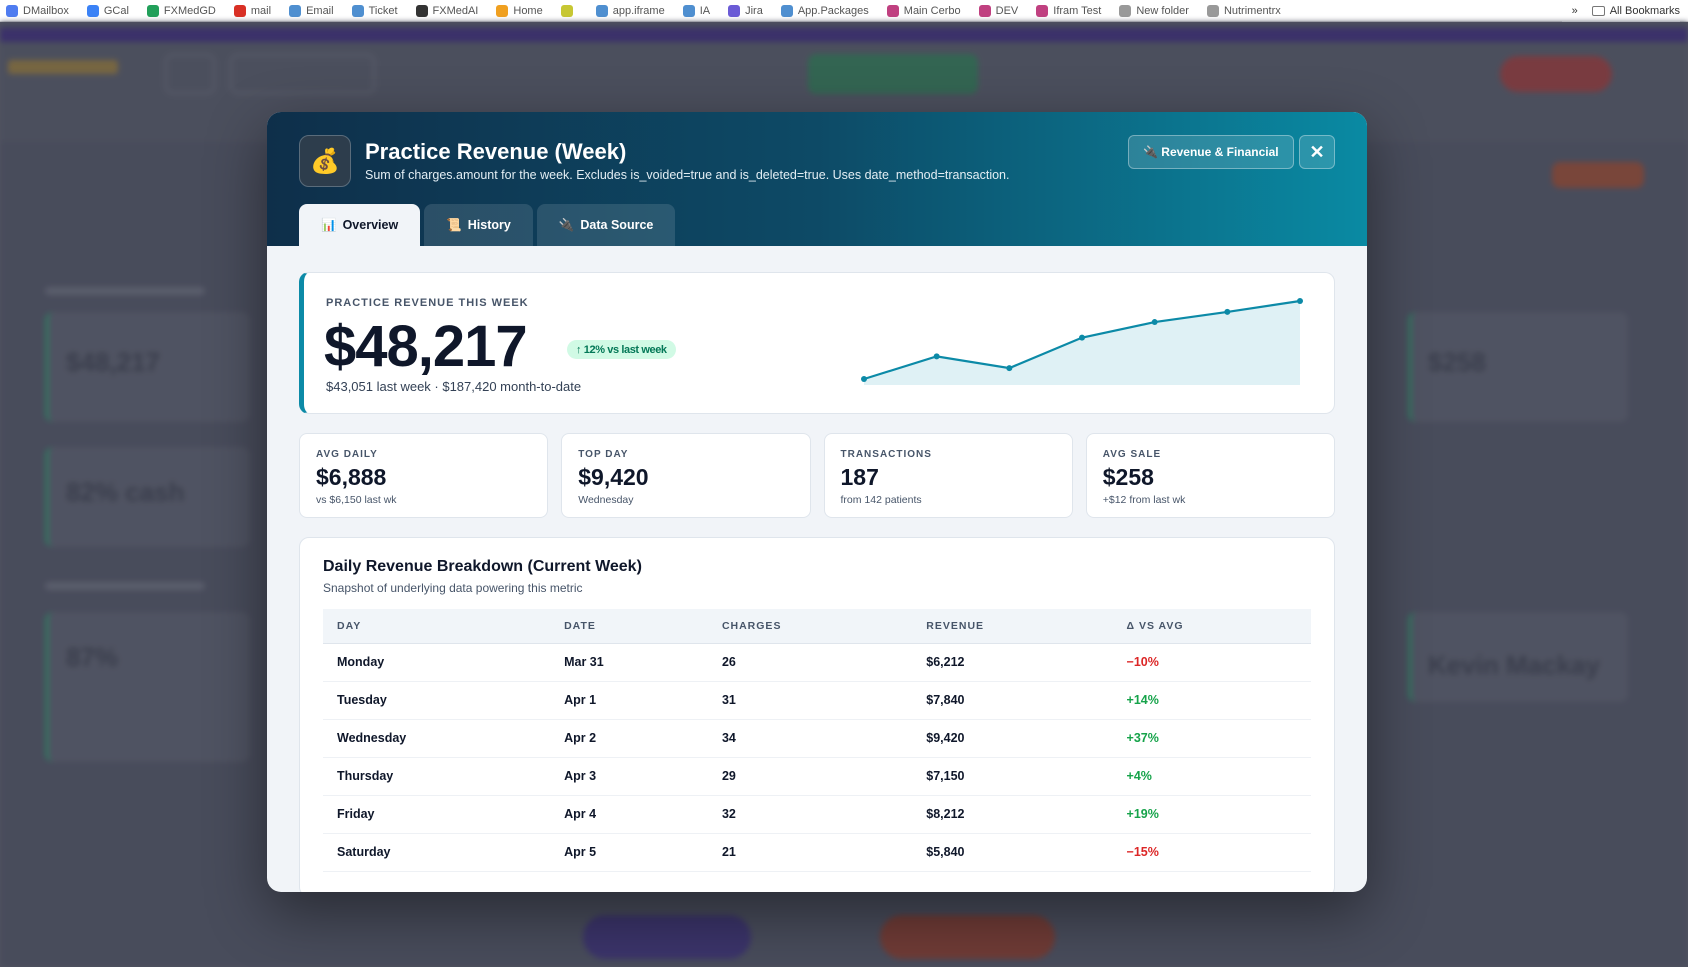  What do you see at coordinates (569, 10) in the screenshot?
I see `bookmark-item` at bounding box center [569, 10].